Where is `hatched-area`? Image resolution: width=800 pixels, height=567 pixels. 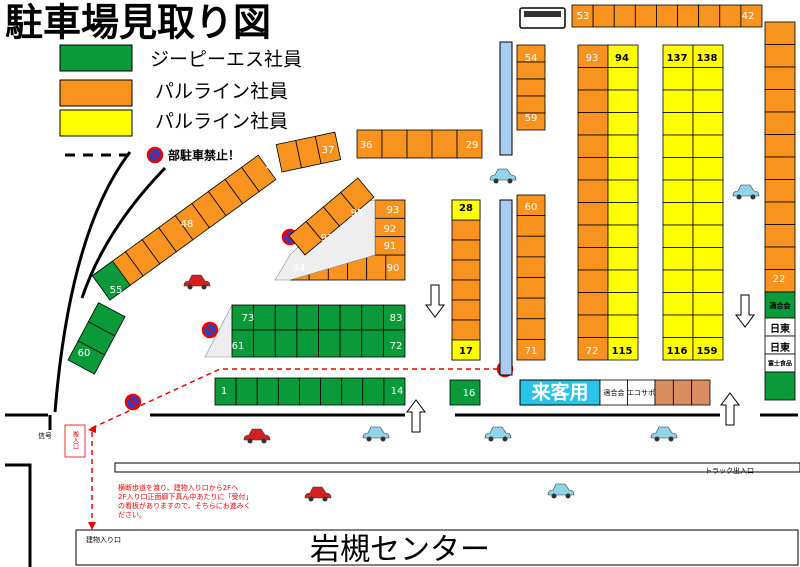 hatched-area is located at coordinates (325, 240).